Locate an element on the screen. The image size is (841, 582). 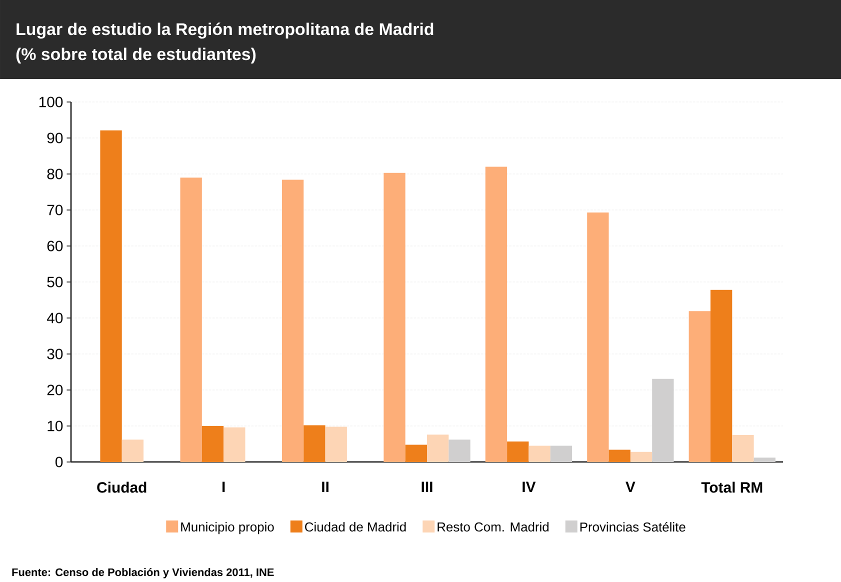
y-tick-label: 30 is located at coordinates (55, 354).